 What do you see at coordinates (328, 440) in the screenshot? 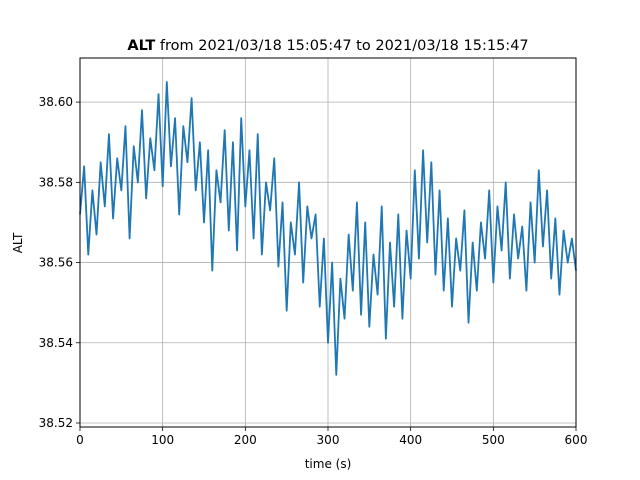
I see `x-tick-label: 300` at bounding box center [328, 440].